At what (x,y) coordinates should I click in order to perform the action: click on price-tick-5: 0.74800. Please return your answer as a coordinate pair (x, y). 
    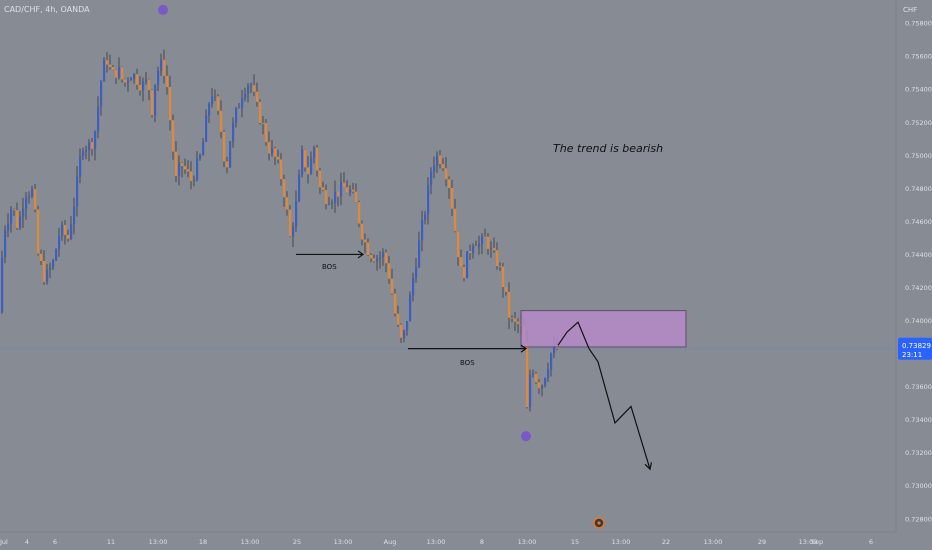
    Looking at the image, I should click on (918, 189).